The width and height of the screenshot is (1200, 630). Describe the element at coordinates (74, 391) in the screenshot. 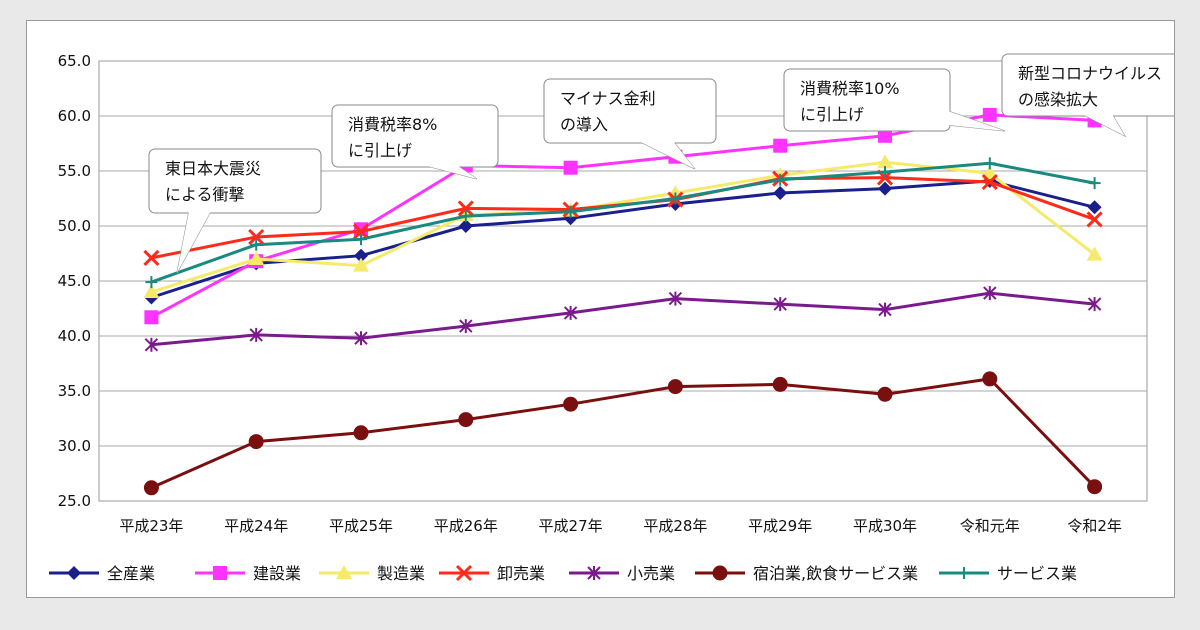

I see `y-tick-label: 35.0` at that location.